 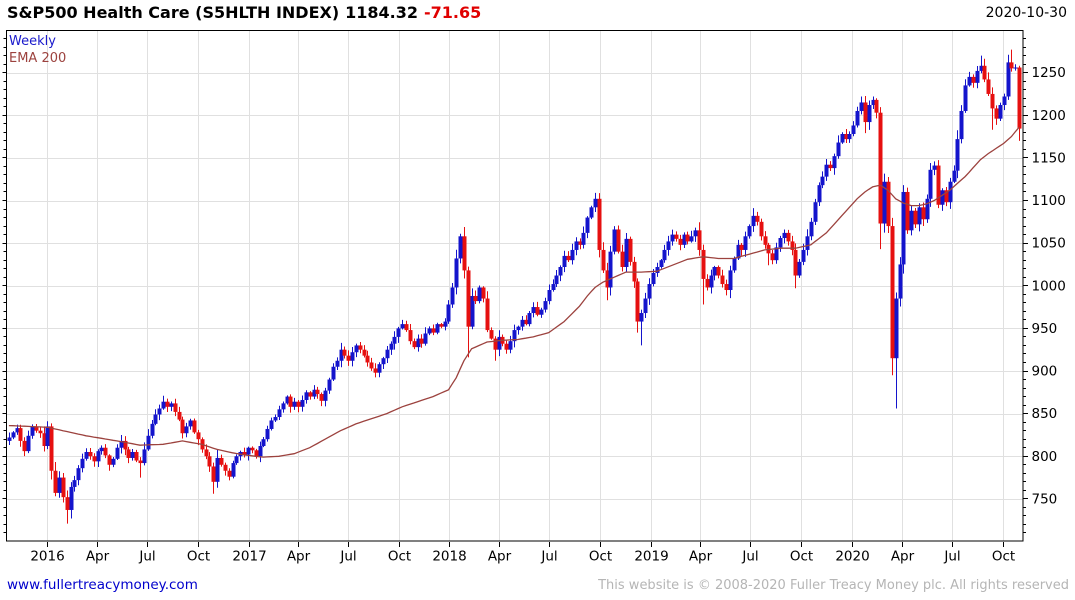 I want to click on last-price: 1184.32, so click(x=382, y=12).